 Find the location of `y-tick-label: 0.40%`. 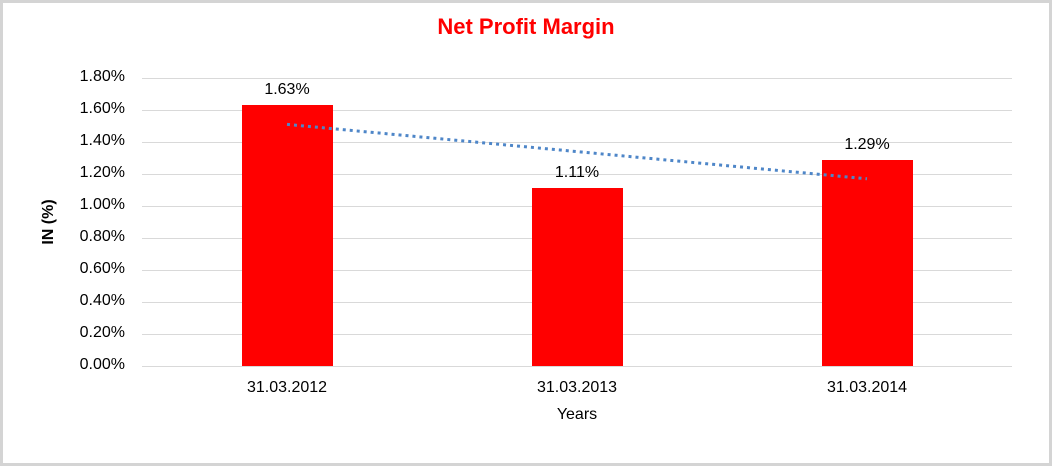

y-tick-label: 0.40% is located at coordinates (102, 300).